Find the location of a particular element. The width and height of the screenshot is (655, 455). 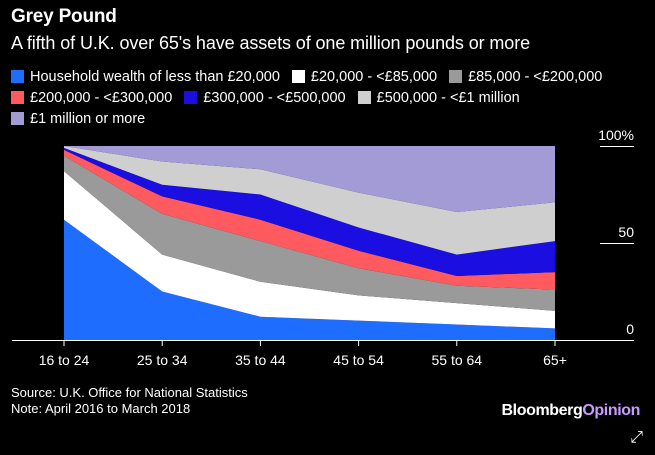

brand-suffix: Opinion is located at coordinates (611, 410).